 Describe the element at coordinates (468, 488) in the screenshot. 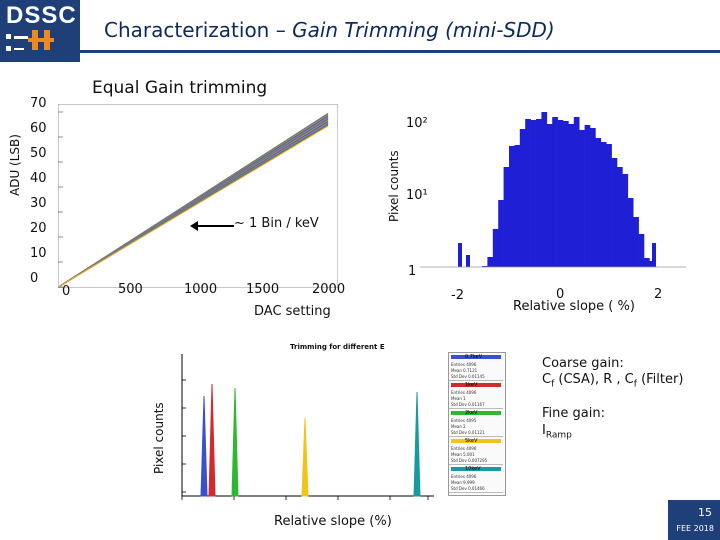

I see `legend-row: Std Dev 0.01466` at that location.